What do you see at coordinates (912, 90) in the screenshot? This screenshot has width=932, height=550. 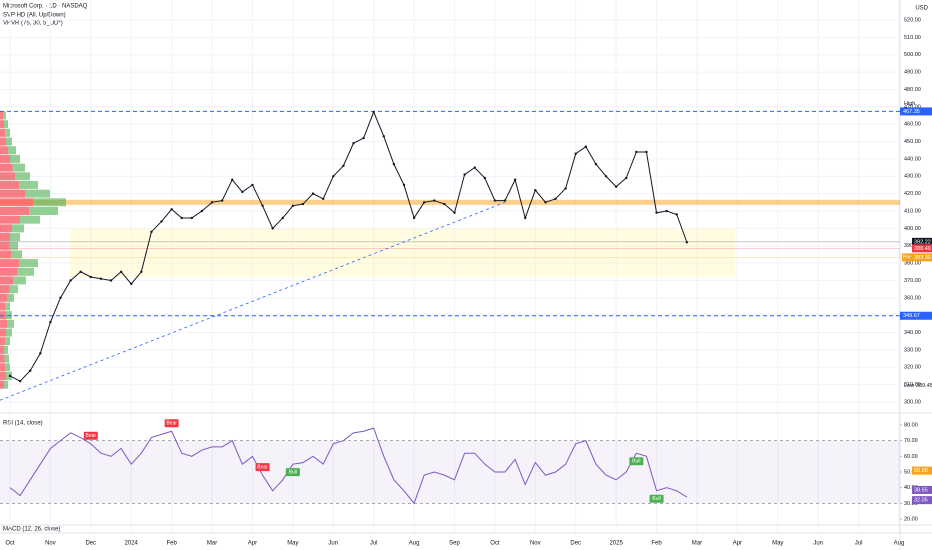 I see `y-tick-label: 480.00` at bounding box center [912, 90].